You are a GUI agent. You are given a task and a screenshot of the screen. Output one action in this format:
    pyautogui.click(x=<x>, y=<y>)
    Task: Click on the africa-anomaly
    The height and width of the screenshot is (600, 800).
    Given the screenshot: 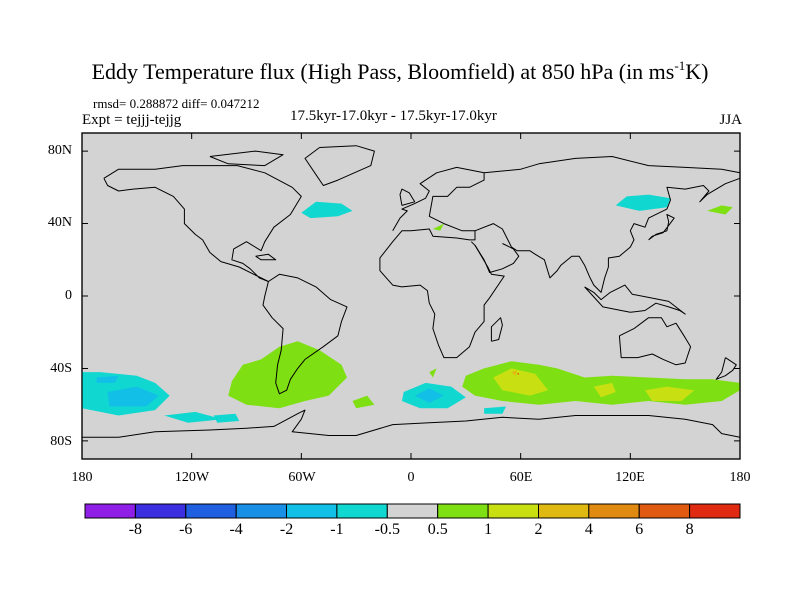 What is the action you would take?
    pyautogui.click(x=433, y=373)
    